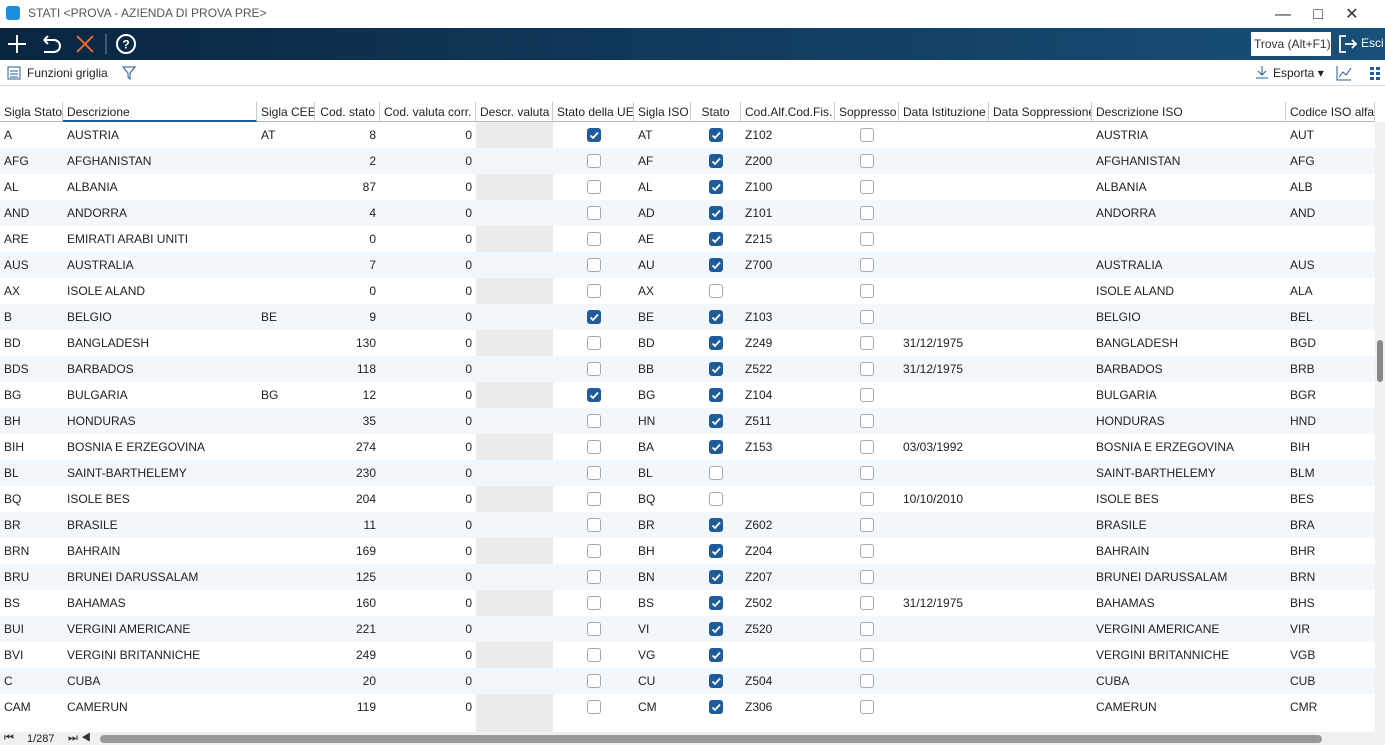 The image size is (1385, 745). What do you see at coordinates (1113, 681) in the screenshot?
I see `grid-cell: CUBA` at bounding box center [1113, 681].